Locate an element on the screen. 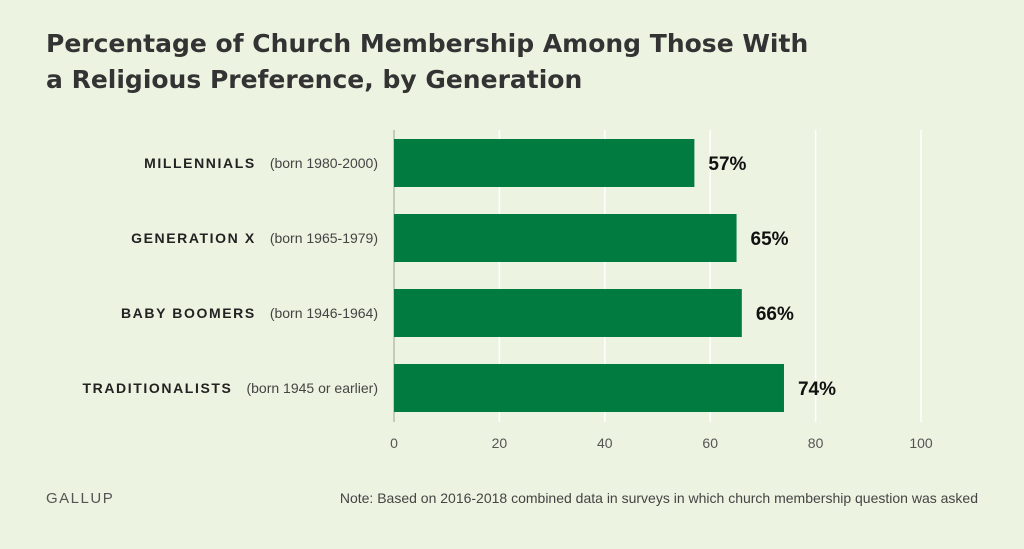  category-subtitle: (born 1945 or earlier) is located at coordinates (312, 388).